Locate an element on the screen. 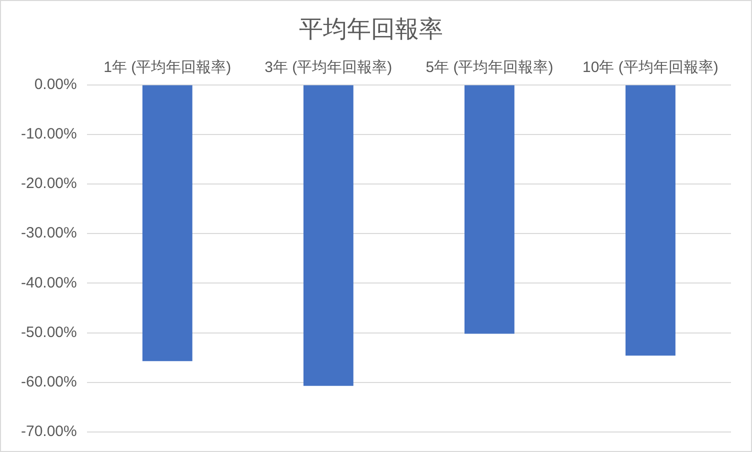  y-tick-label: 0.00% is located at coordinates (55, 84).